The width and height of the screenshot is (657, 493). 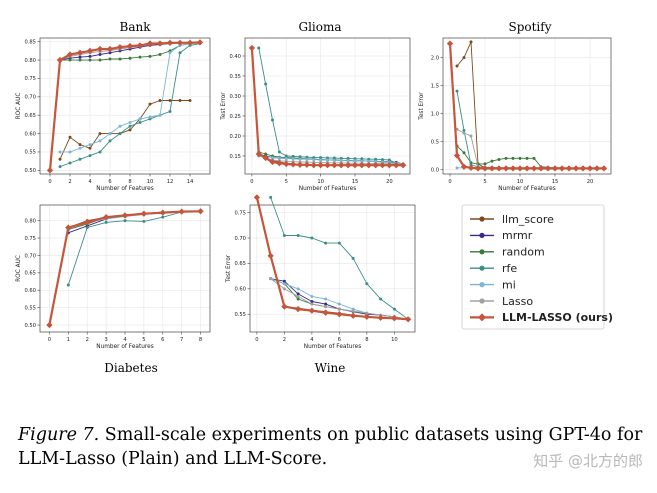 I want to click on x-tick-label: 7, so click(x=181, y=340).